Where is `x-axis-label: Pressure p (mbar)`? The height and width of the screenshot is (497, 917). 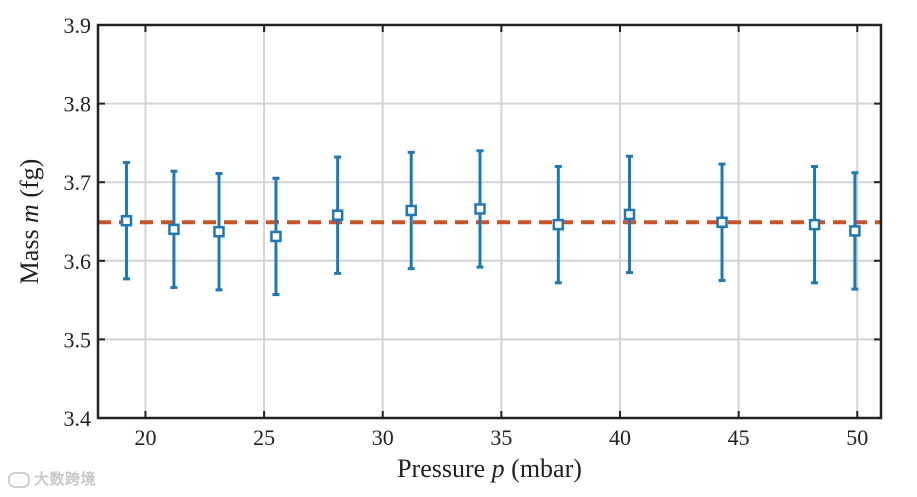
x-axis-label: Pressure p (mbar) is located at coordinates (489, 468).